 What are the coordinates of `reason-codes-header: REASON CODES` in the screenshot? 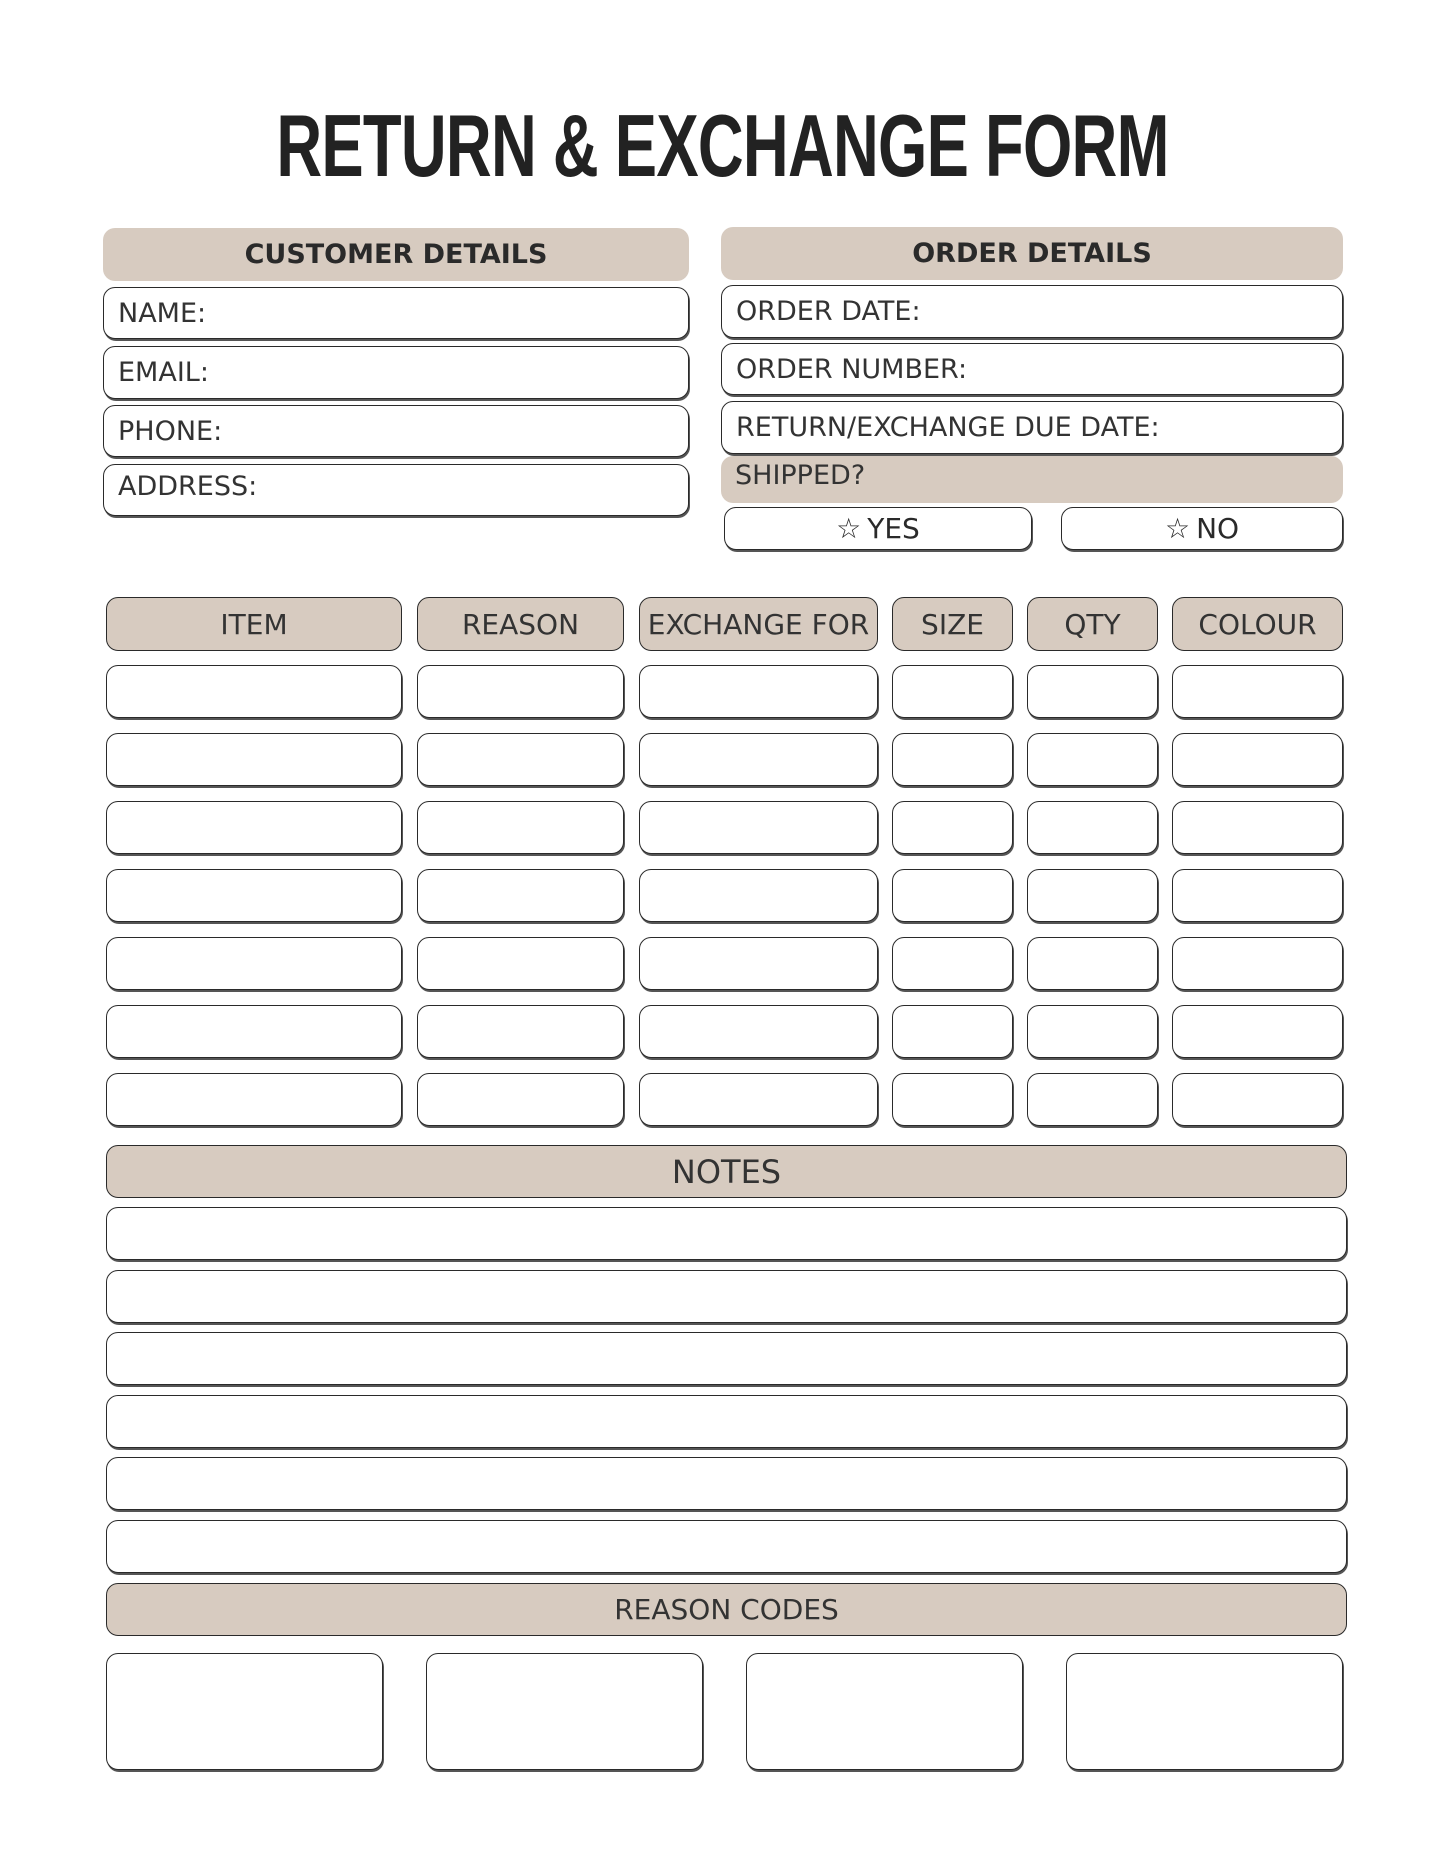 It's located at (726, 1609).